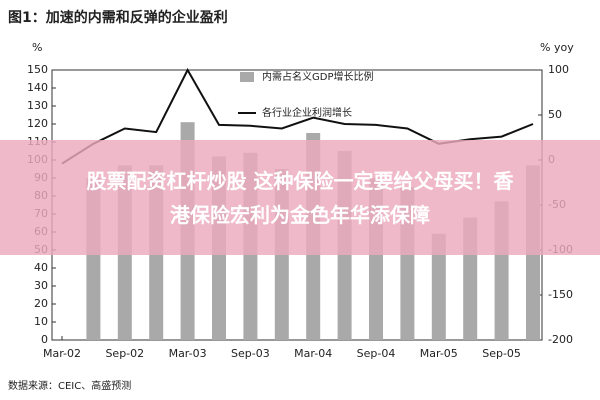  I want to click on y-tick-label: 130, so click(37, 105).